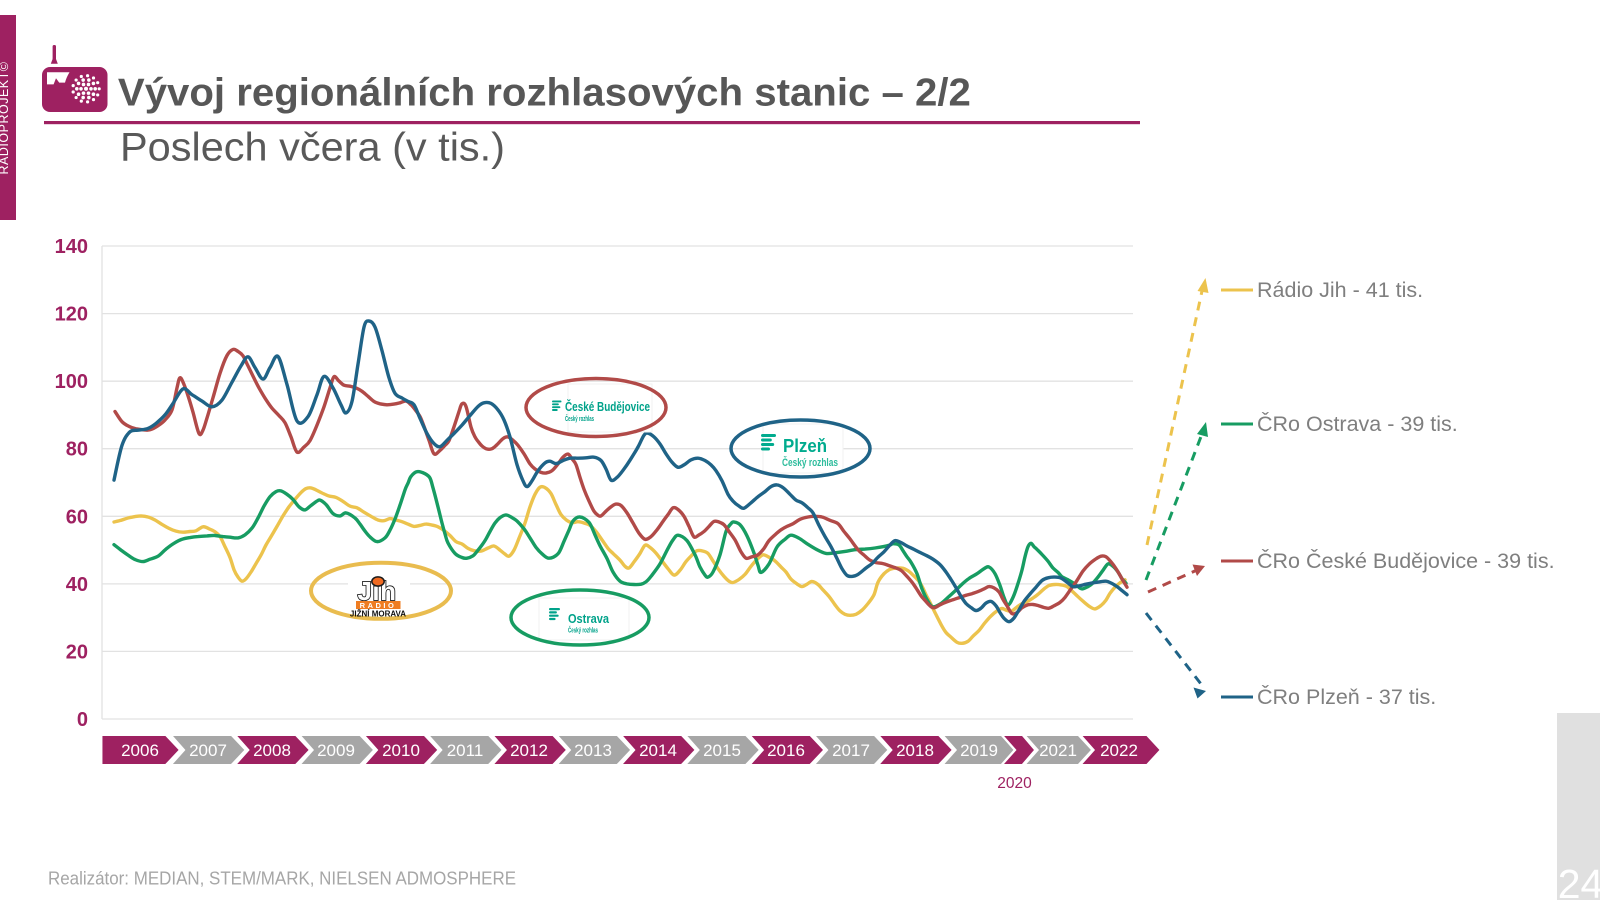 Image resolution: width=1600 pixels, height=900 pixels. What do you see at coordinates (312, 147) in the screenshot?
I see `svg-text: Poslech včera (v tis.)` at bounding box center [312, 147].